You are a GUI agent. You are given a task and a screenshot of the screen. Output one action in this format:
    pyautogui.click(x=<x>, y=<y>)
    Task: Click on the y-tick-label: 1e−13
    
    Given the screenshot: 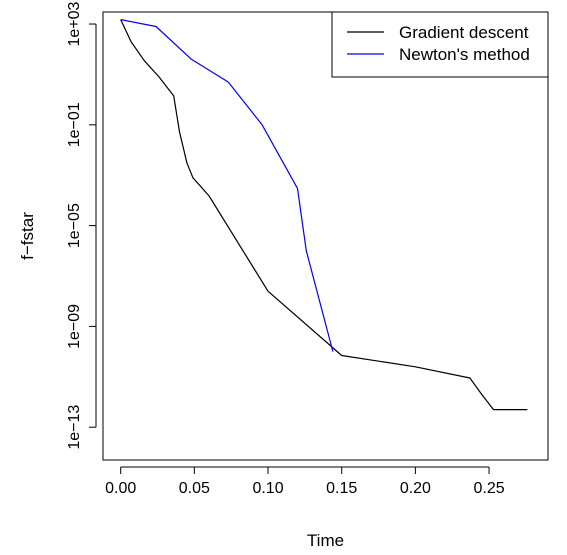 What is the action you would take?
    pyautogui.click(x=74, y=427)
    